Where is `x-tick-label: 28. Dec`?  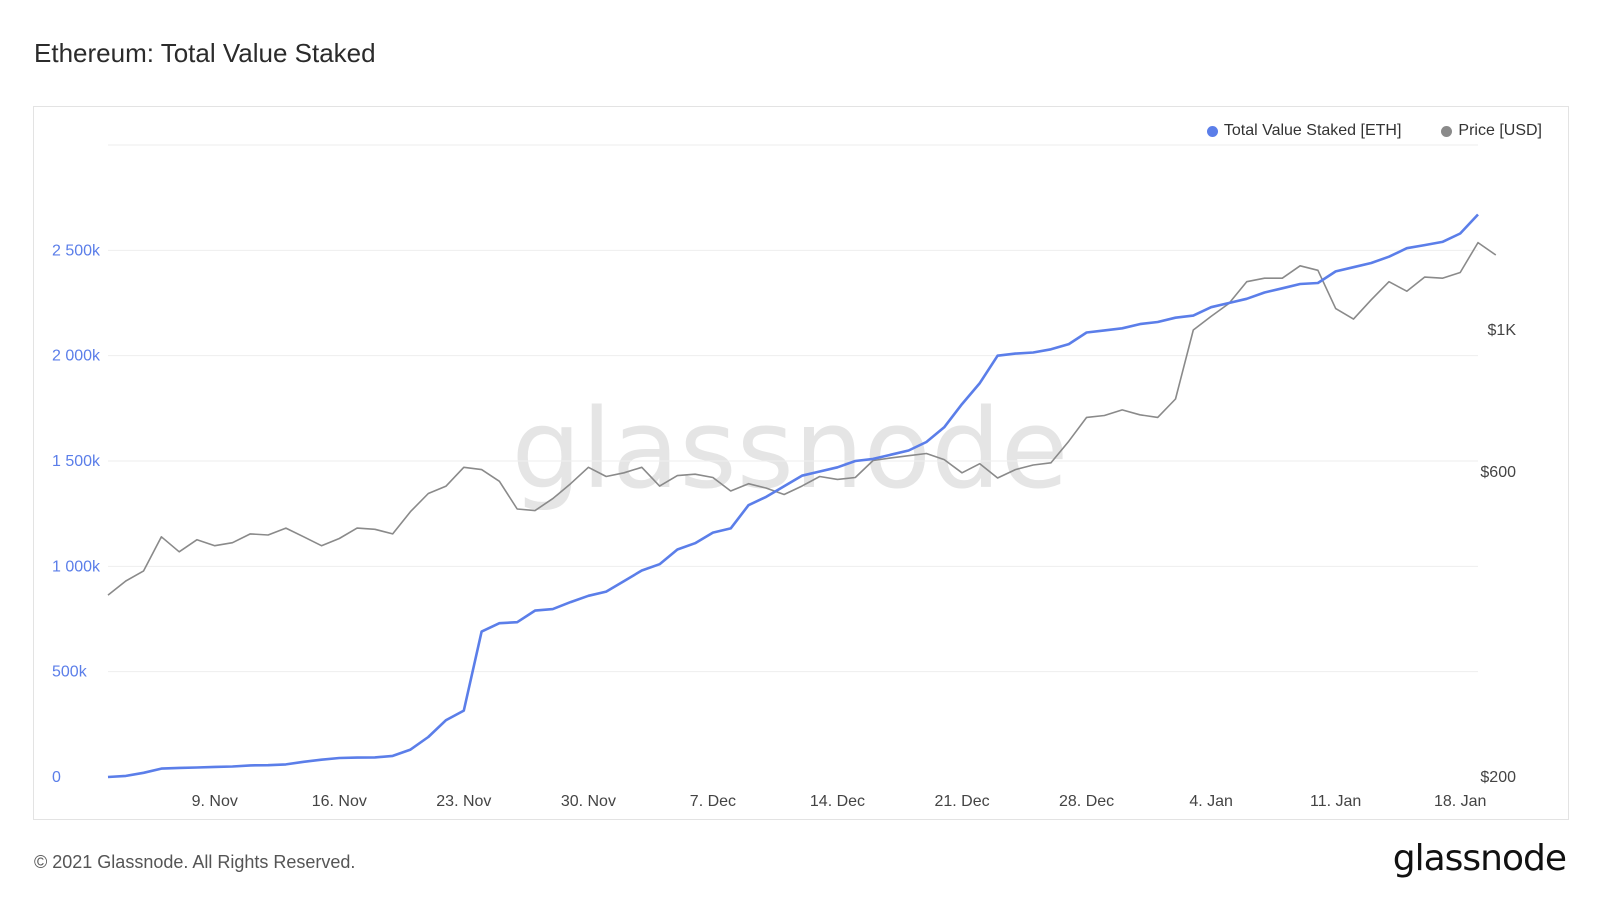
x-tick-label: 28. Dec is located at coordinates (1086, 801).